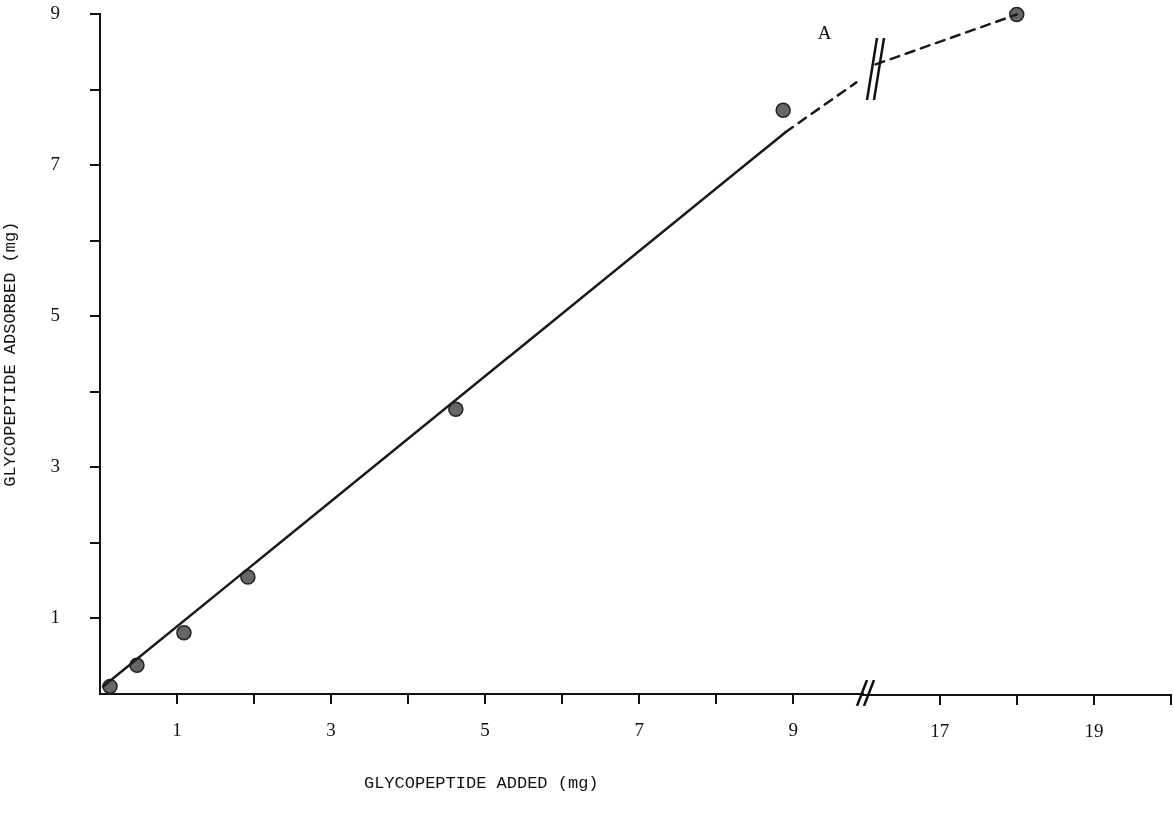 The image size is (1174, 834). I want to click on x-axis-title: GLYCOPEPTIDE ADDED (mg), so click(481, 783).